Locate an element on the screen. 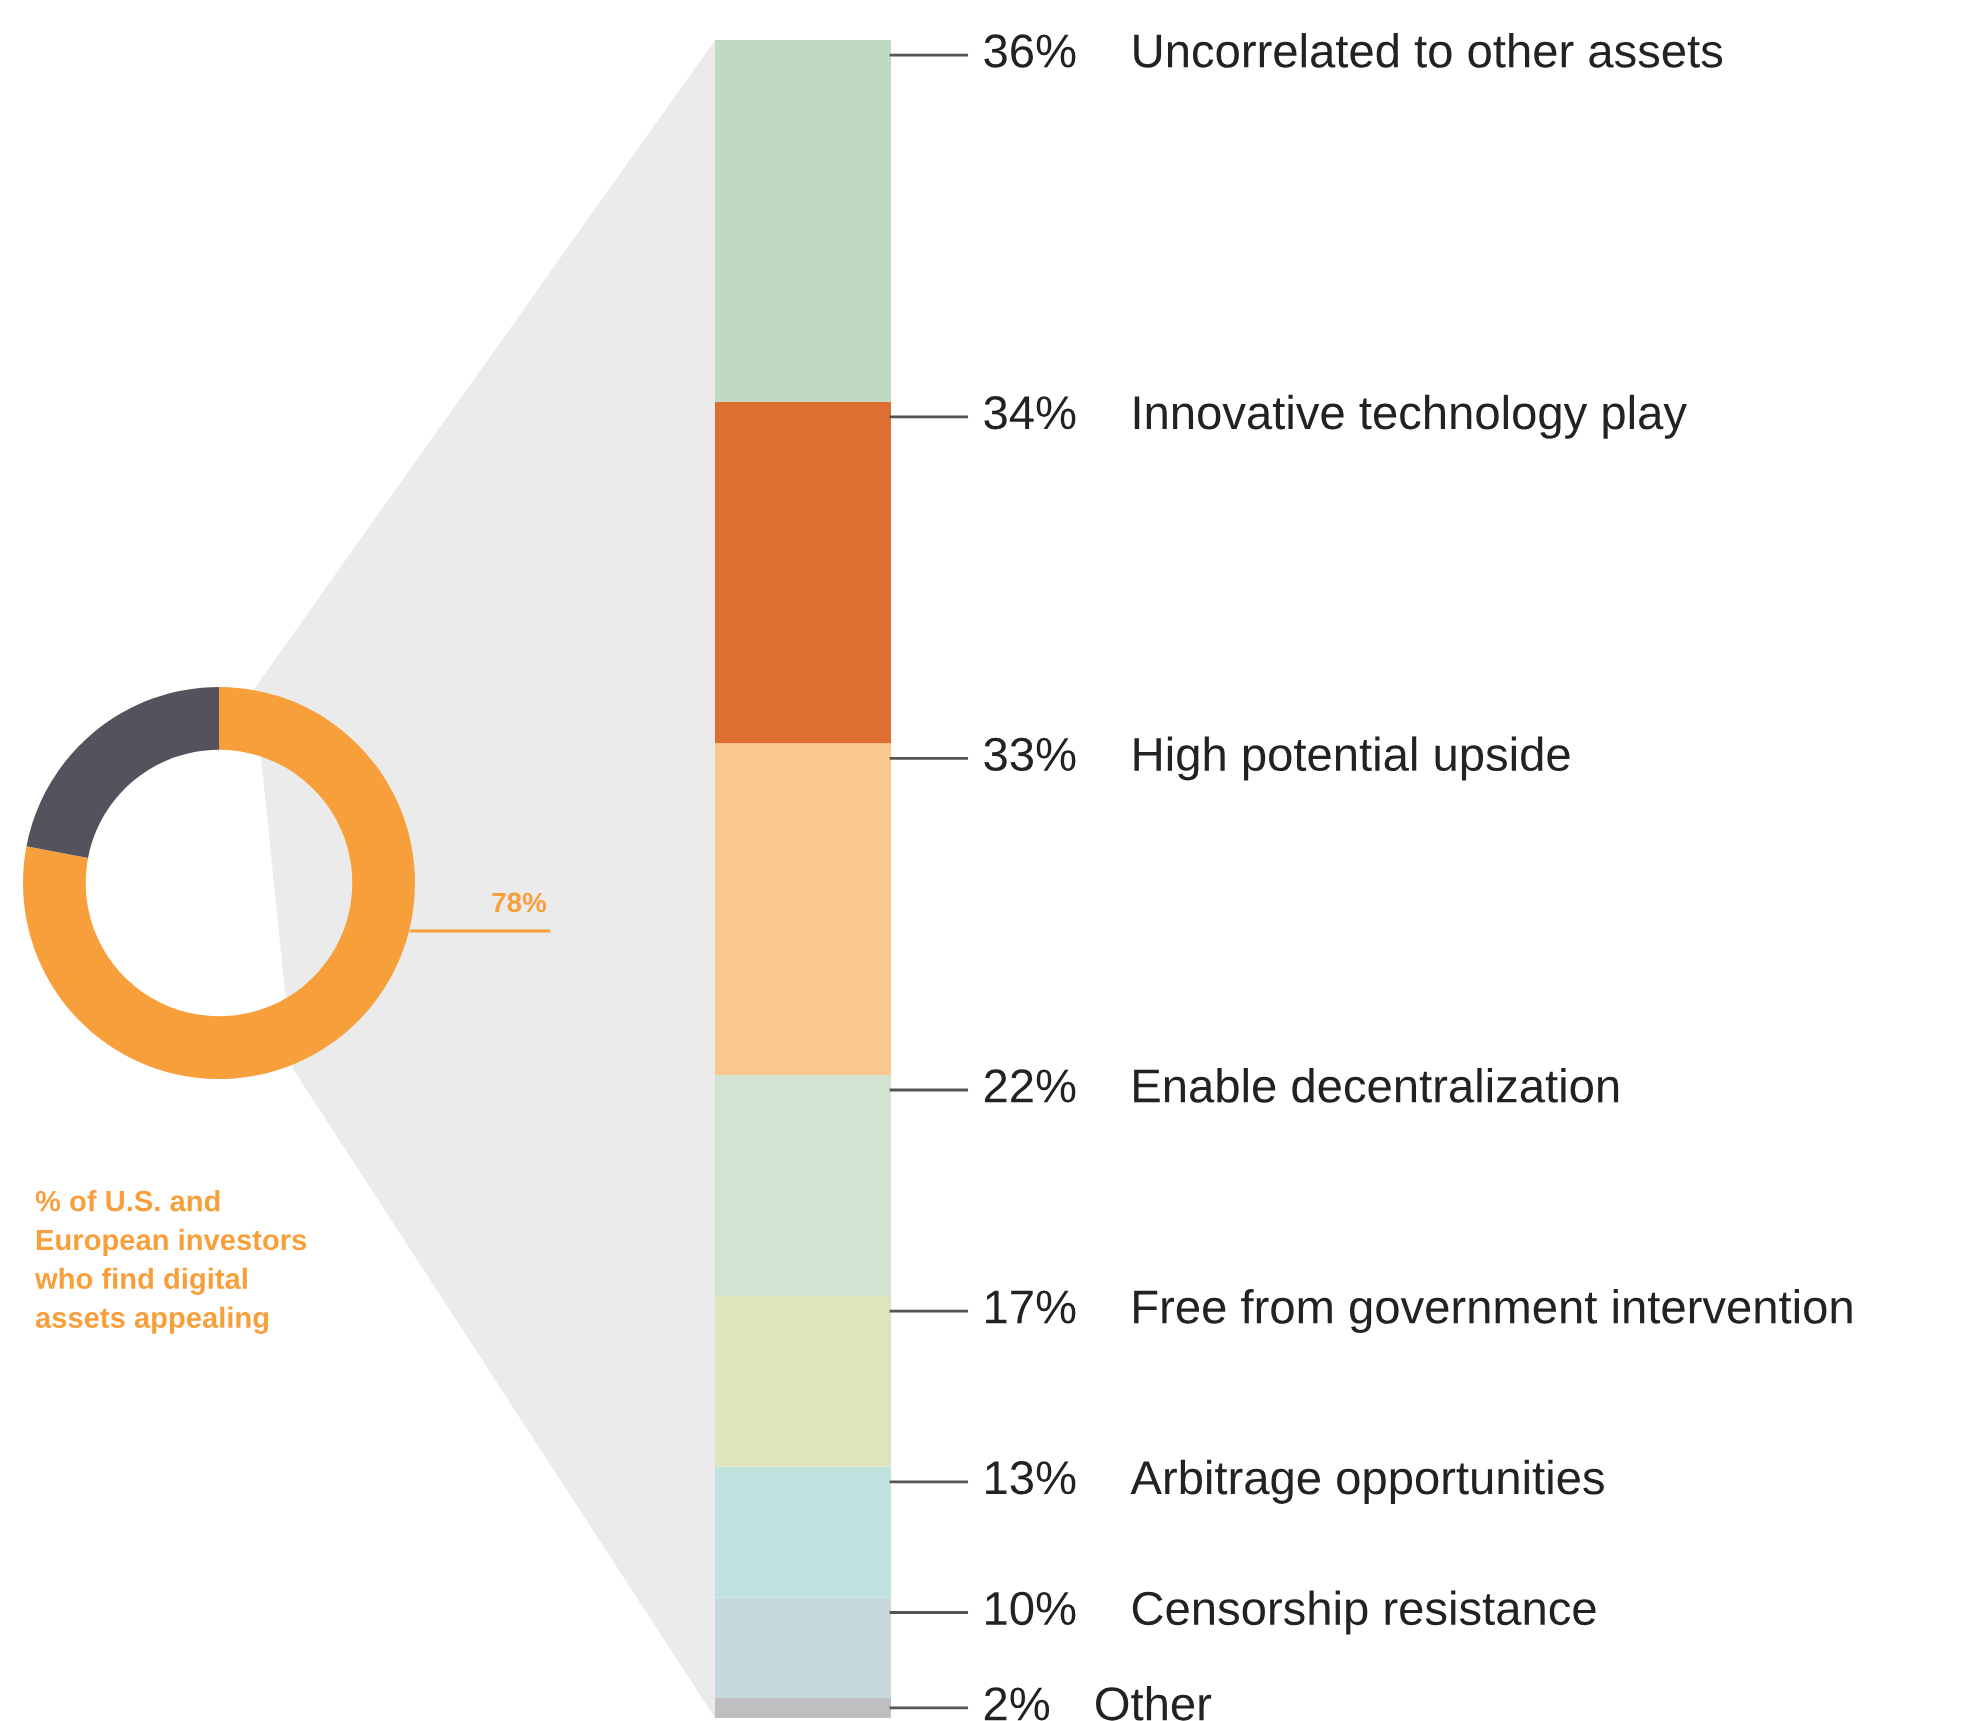  text: Other is located at coordinates (1154, 1703).